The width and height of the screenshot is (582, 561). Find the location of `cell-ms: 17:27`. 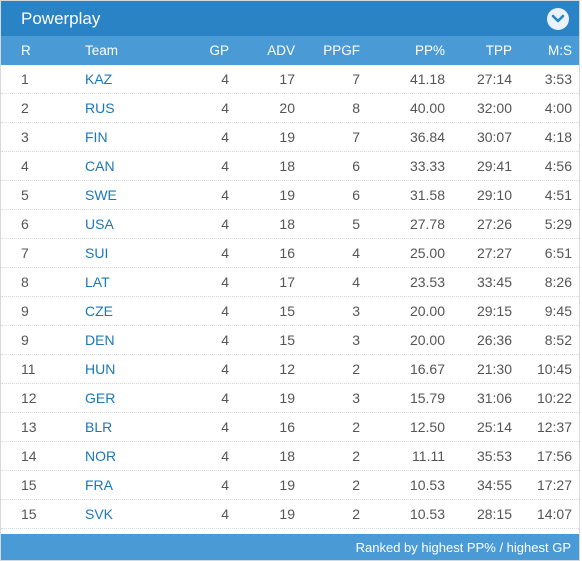

cell-ms: 17:27 is located at coordinates (554, 485).